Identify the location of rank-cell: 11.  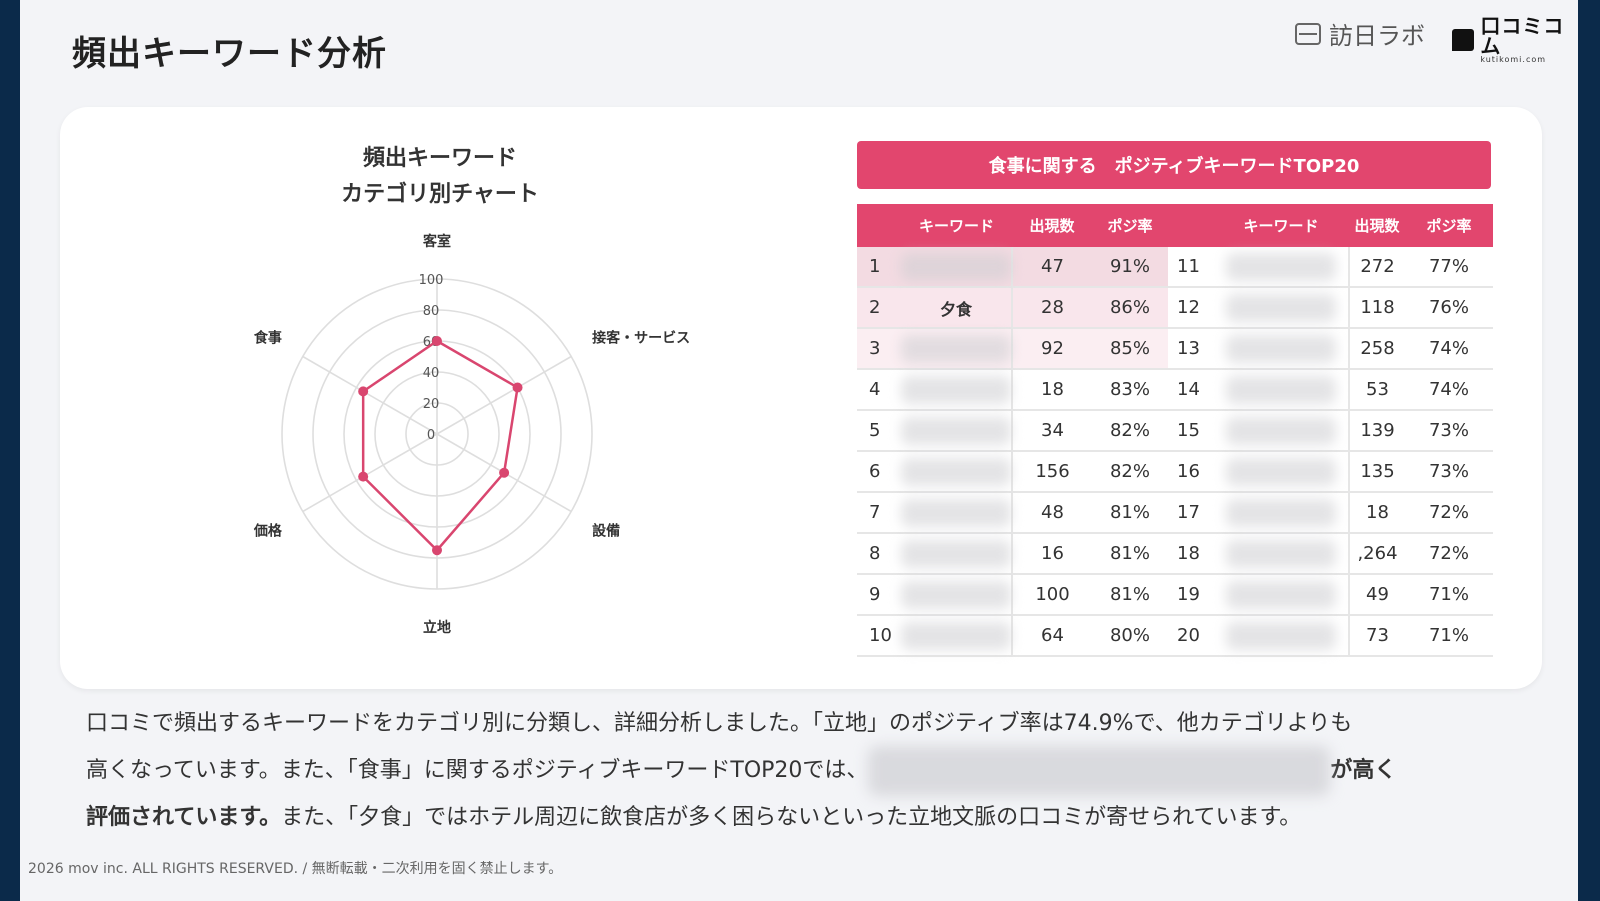
(1189, 267).